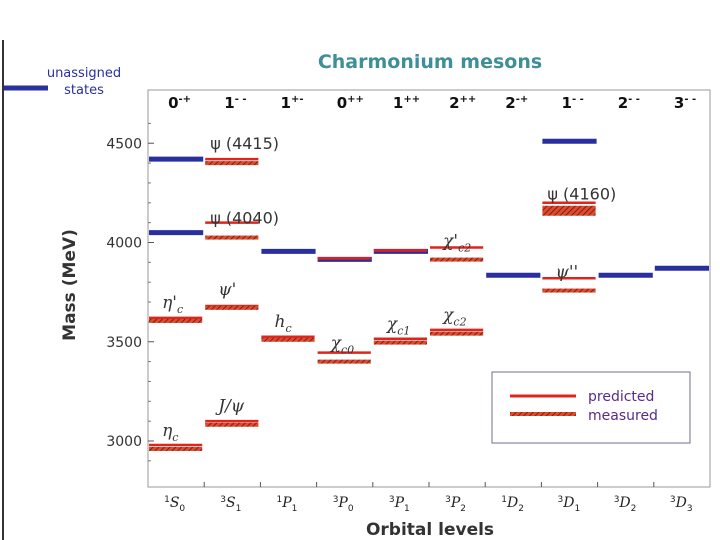  Describe the element at coordinates (230, 407) in the screenshot. I see `state-label: J/ψ` at that location.